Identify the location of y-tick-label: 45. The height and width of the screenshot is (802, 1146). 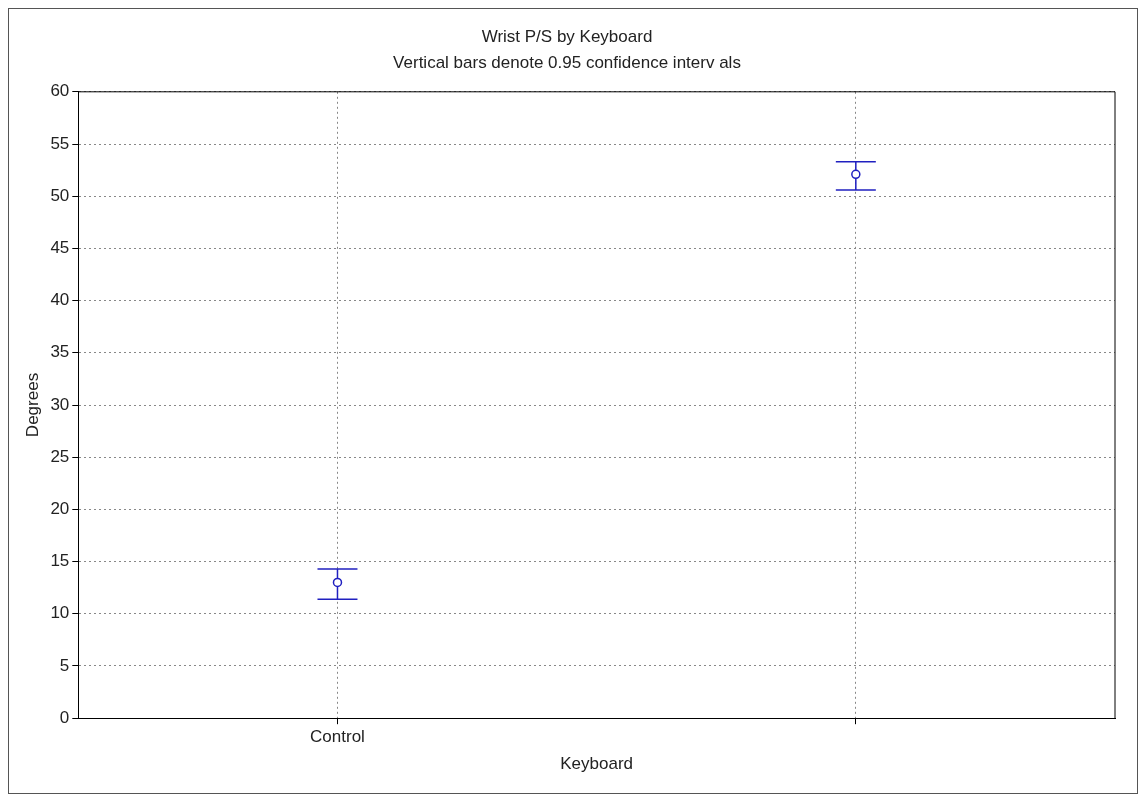
(60, 248).